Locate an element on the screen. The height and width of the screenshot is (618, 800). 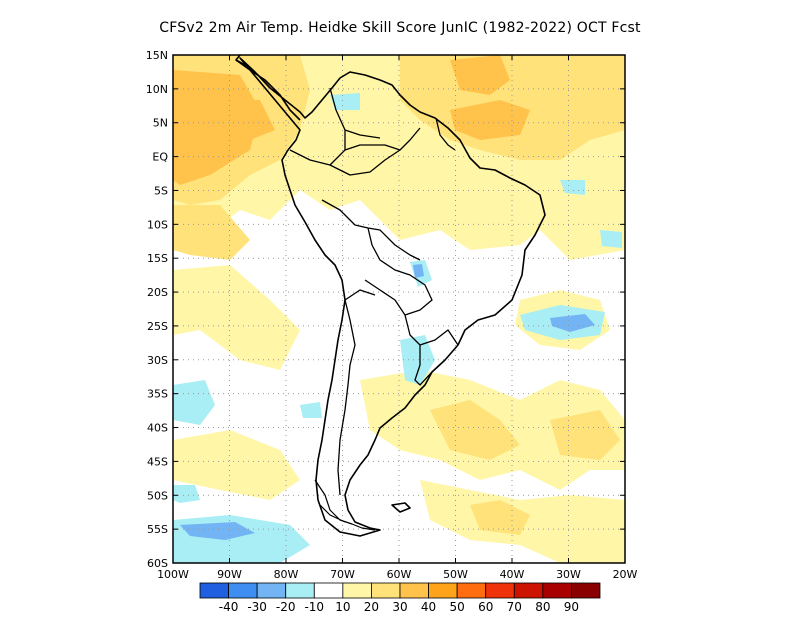
colorbar-label: 80 is located at coordinates (542, 607).